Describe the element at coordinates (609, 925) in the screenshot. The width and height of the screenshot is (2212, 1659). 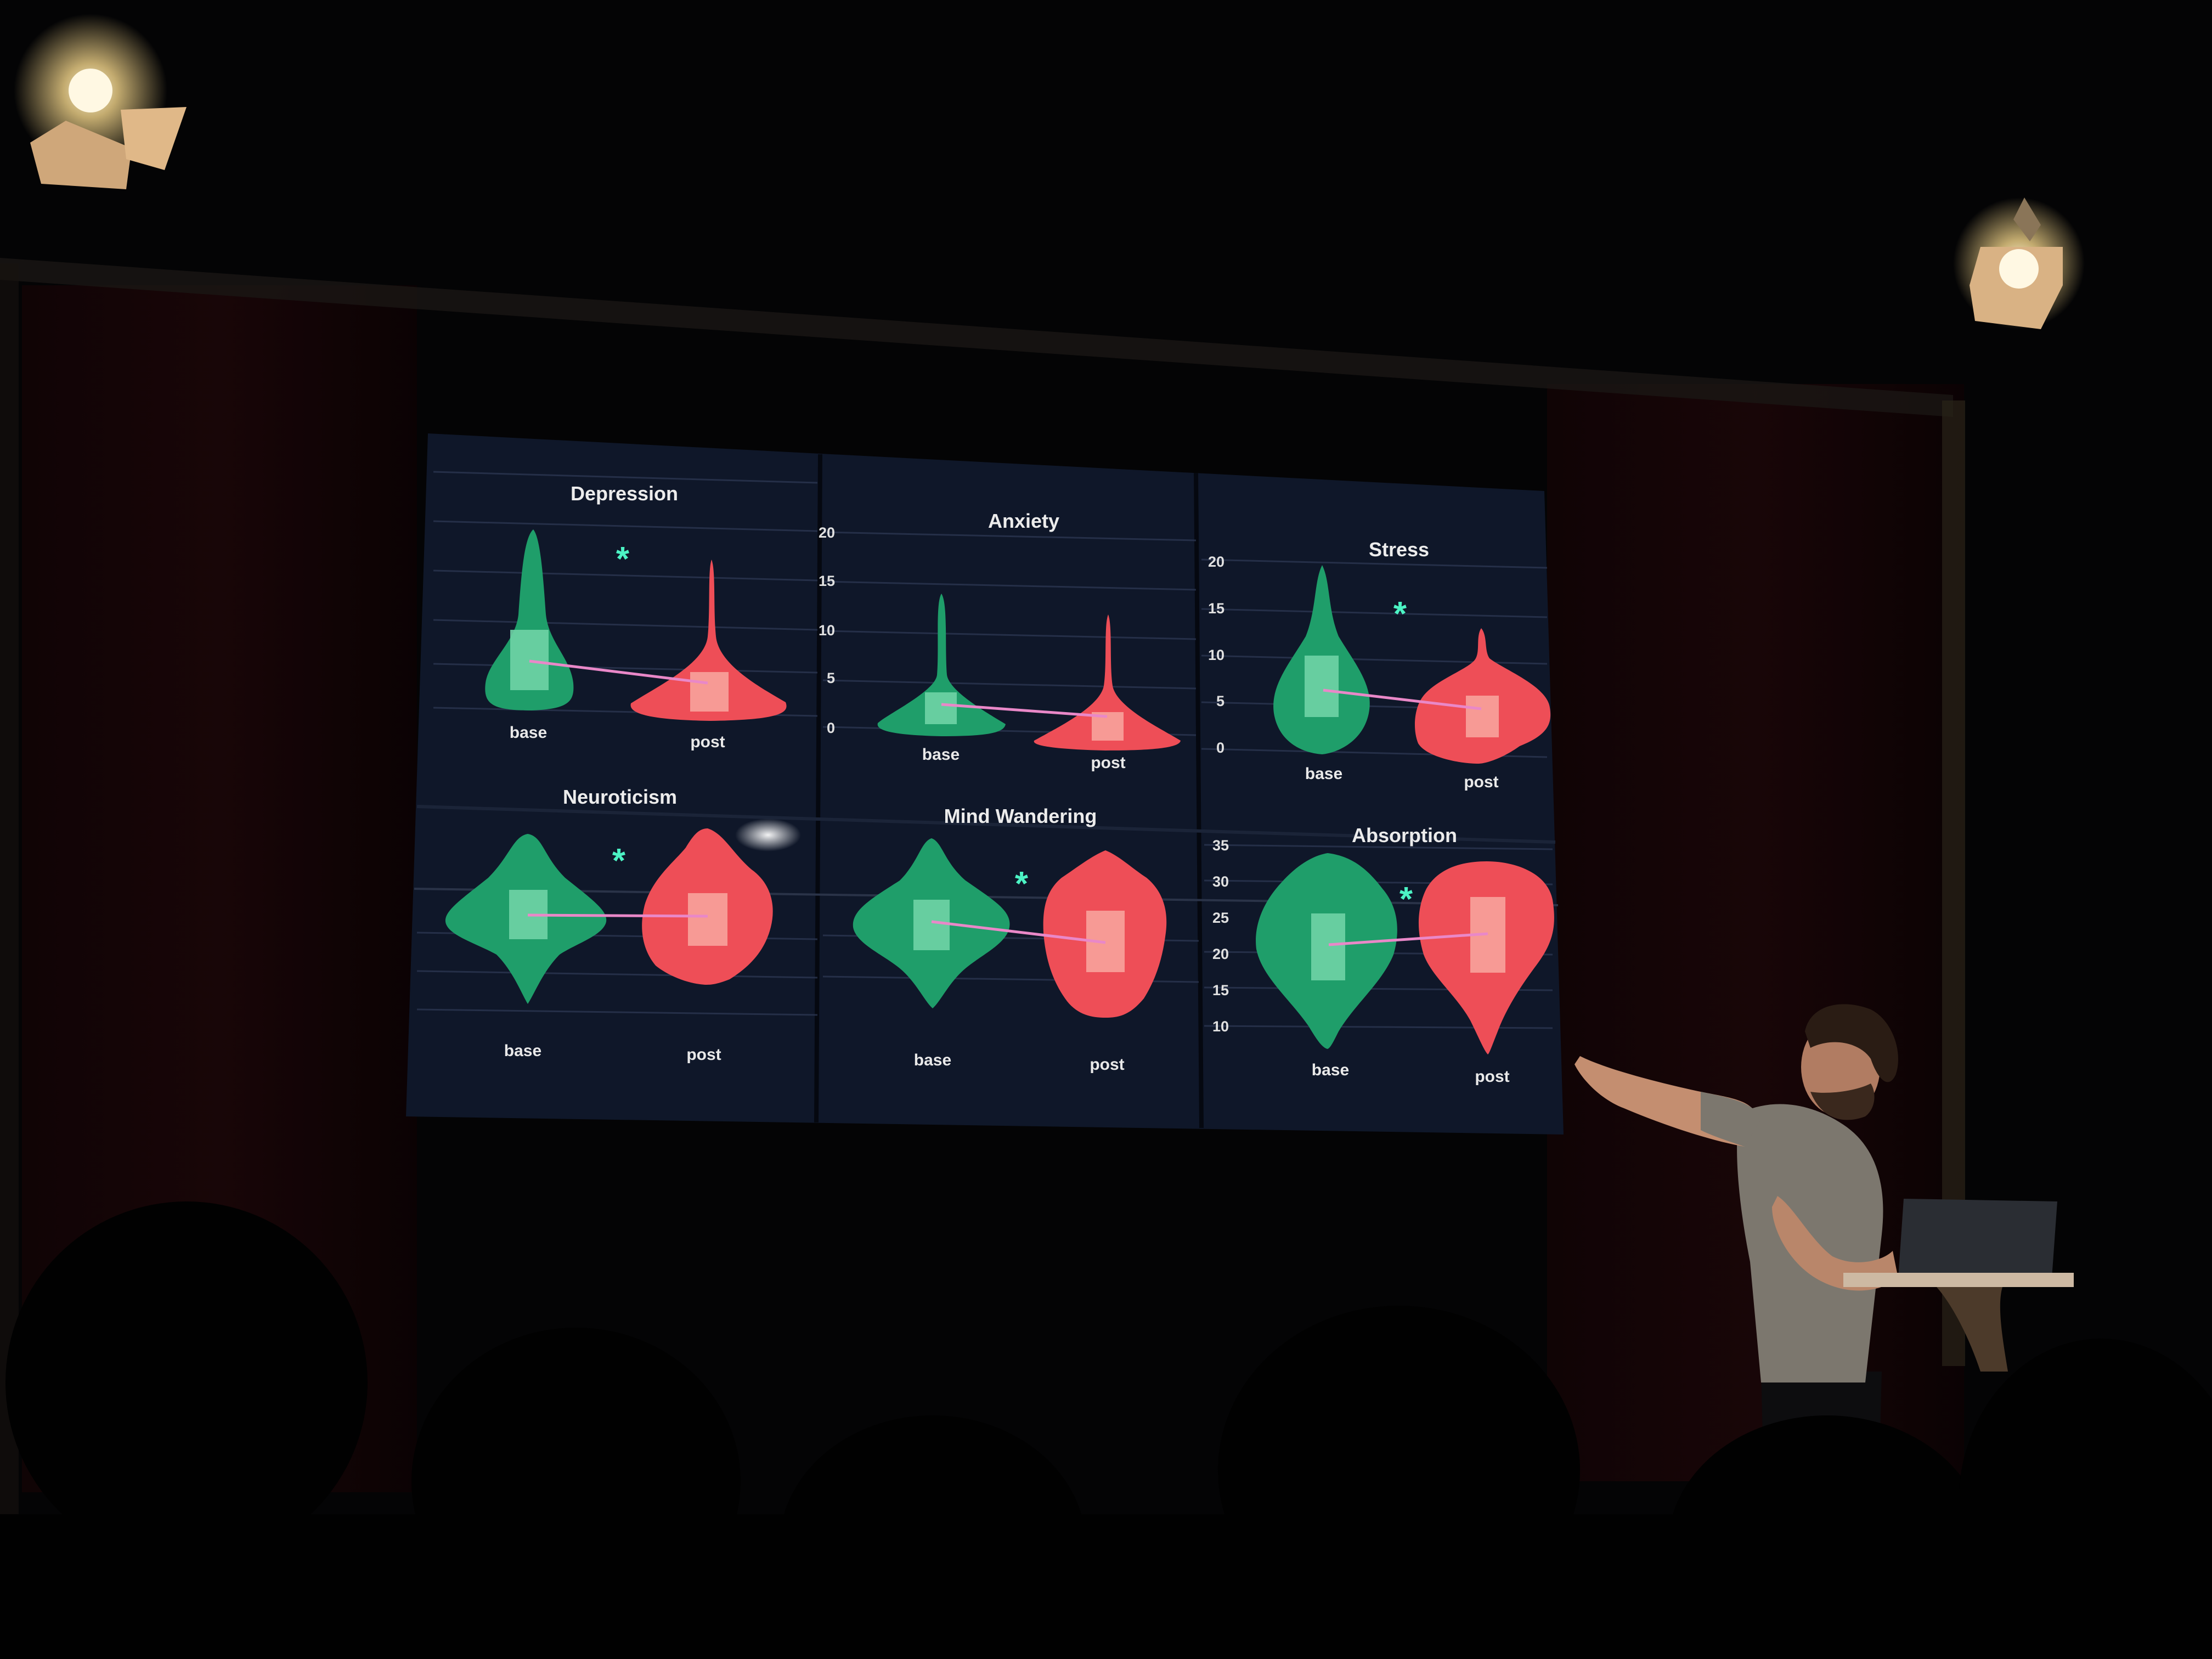
I see `panel-neuroticism: Neuroticism * base post` at that location.